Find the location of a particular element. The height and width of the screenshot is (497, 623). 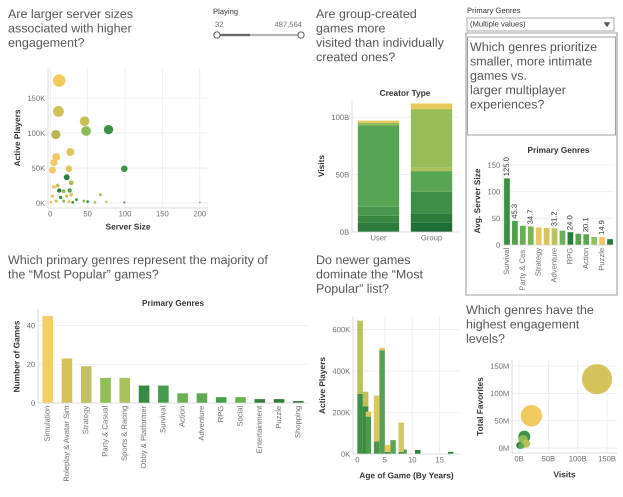

chart-title: Do newer games dominate the “Most Popular” list? is located at coordinates (369, 275).